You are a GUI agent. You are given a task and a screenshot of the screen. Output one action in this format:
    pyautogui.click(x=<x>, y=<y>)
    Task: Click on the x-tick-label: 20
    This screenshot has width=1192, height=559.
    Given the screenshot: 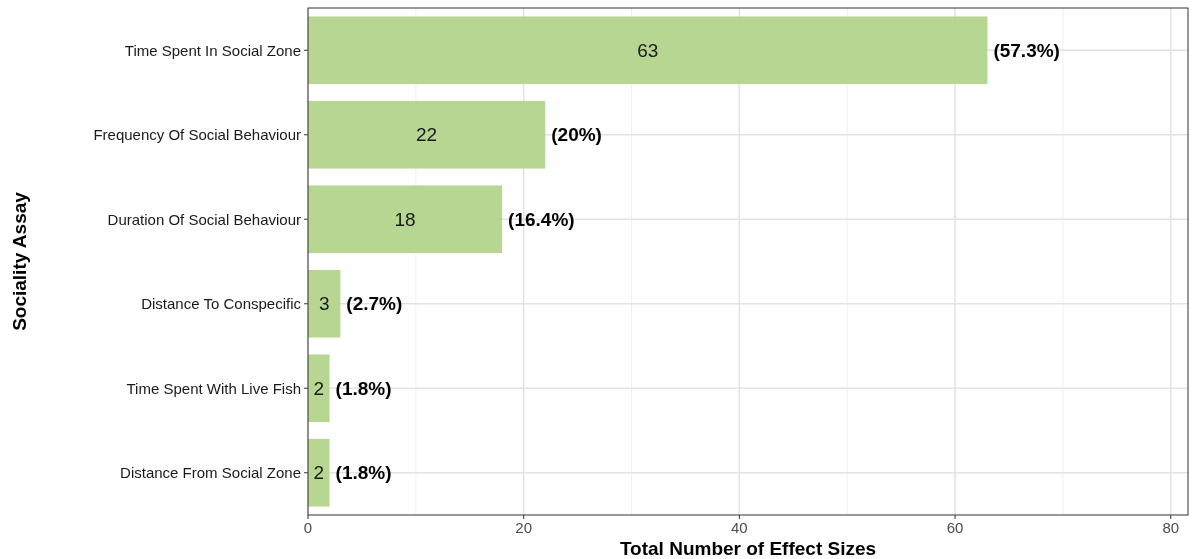 What is the action you would take?
    pyautogui.click(x=524, y=527)
    